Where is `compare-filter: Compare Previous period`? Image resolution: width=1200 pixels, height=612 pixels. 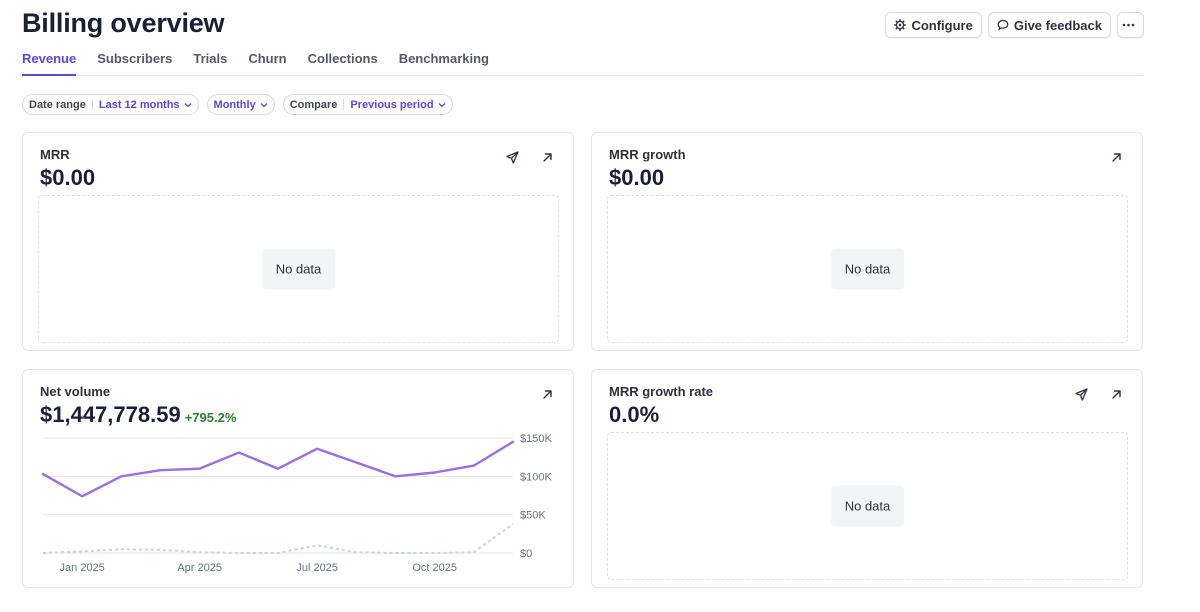
compare-filter: Compare Previous period is located at coordinates (367, 104).